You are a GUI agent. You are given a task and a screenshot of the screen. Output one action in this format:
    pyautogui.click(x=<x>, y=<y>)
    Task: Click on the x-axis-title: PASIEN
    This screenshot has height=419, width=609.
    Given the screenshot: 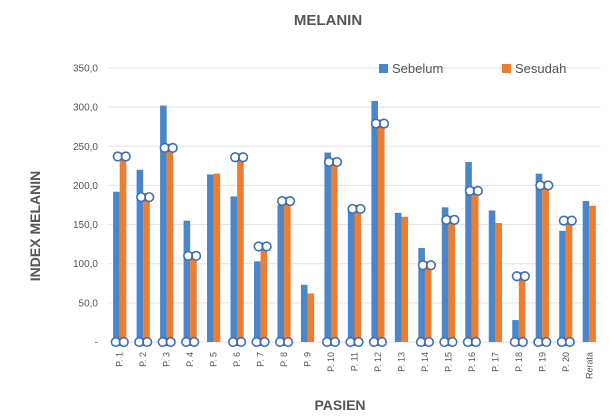 What is the action you would take?
    pyautogui.click(x=339, y=405)
    